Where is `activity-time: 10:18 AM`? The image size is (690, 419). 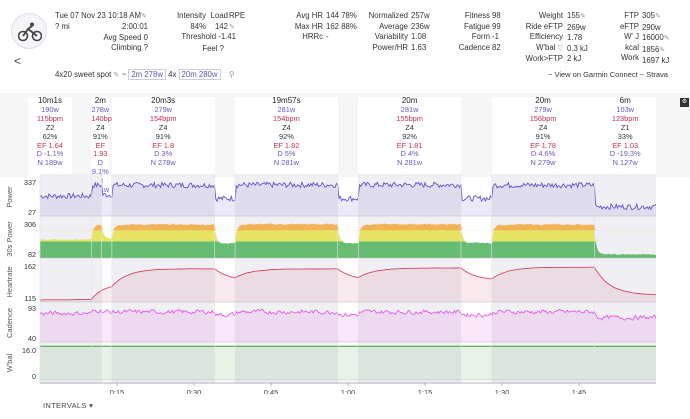
activity-time: 10:18 AM is located at coordinates (124, 15).